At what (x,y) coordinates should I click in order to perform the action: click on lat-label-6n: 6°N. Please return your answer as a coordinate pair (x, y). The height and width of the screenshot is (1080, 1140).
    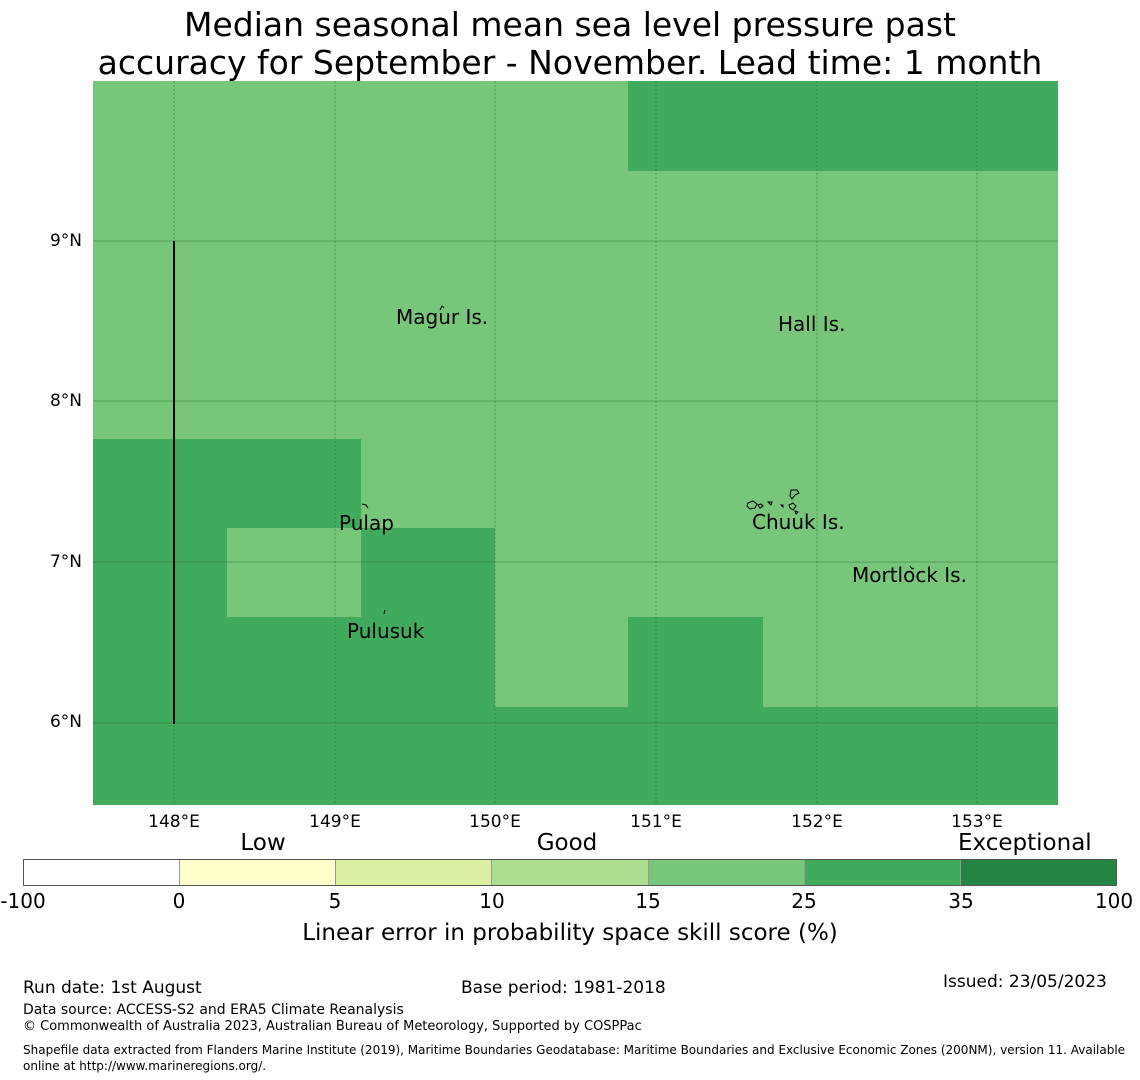
    Looking at the image, I should click on (65, 722).